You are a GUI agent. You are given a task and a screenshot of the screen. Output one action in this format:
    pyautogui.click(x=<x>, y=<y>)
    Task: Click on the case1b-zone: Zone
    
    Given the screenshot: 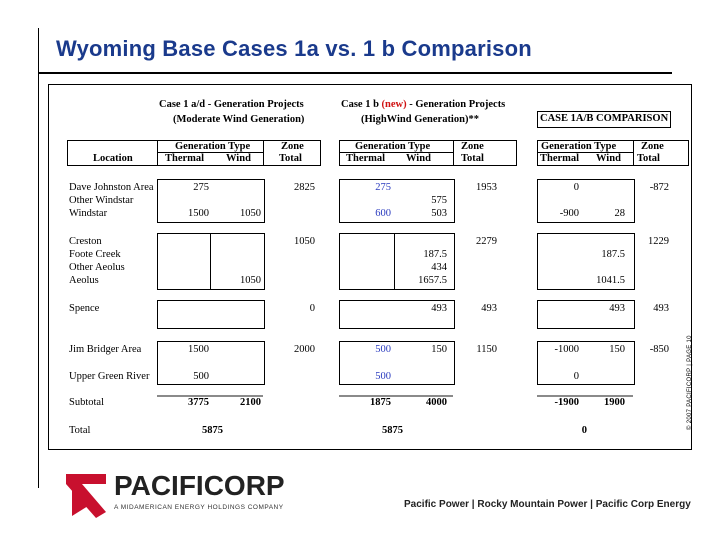 What is the action you would take?
    pyautogui.click(x=472, y=146)
    